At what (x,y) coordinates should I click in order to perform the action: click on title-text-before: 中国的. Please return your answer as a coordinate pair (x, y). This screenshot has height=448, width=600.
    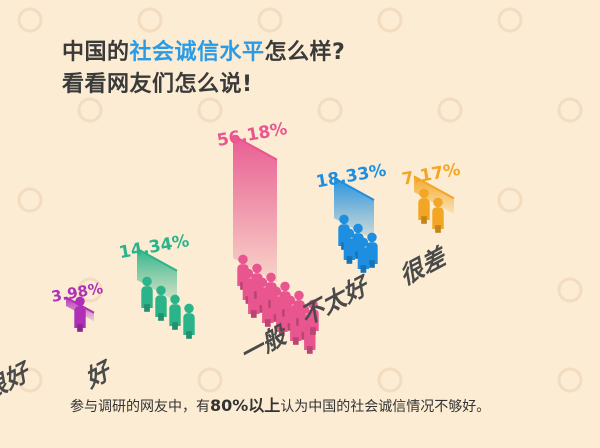
    Looking at the image, I should click on (96, 52).